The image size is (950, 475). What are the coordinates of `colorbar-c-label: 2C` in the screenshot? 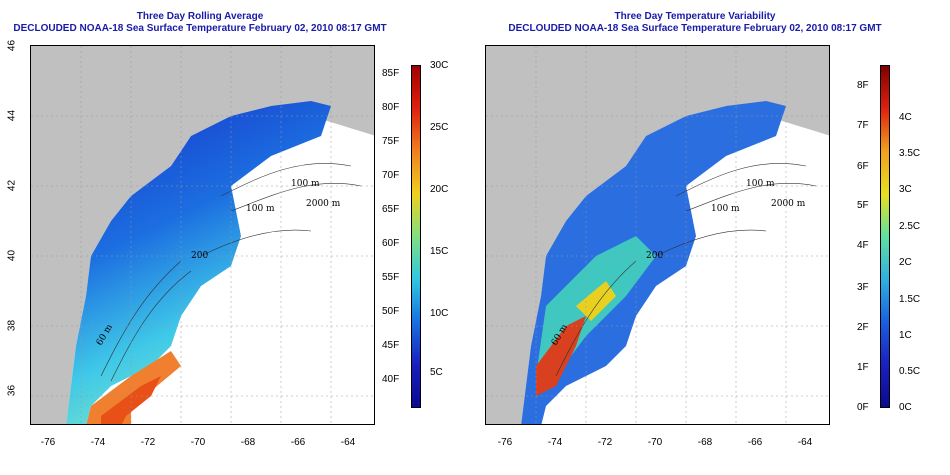 It's located at (905, 262).